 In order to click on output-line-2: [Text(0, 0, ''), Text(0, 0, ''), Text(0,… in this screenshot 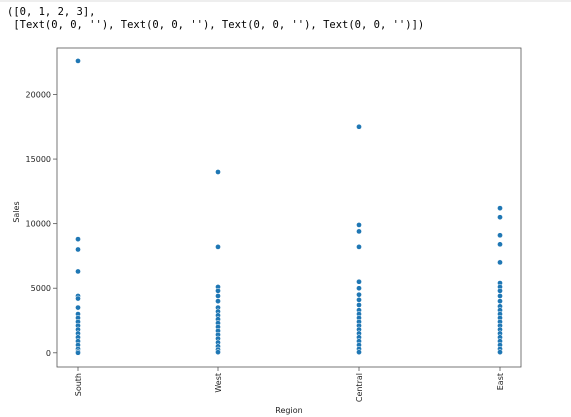, I will do `click(216, 25)`.